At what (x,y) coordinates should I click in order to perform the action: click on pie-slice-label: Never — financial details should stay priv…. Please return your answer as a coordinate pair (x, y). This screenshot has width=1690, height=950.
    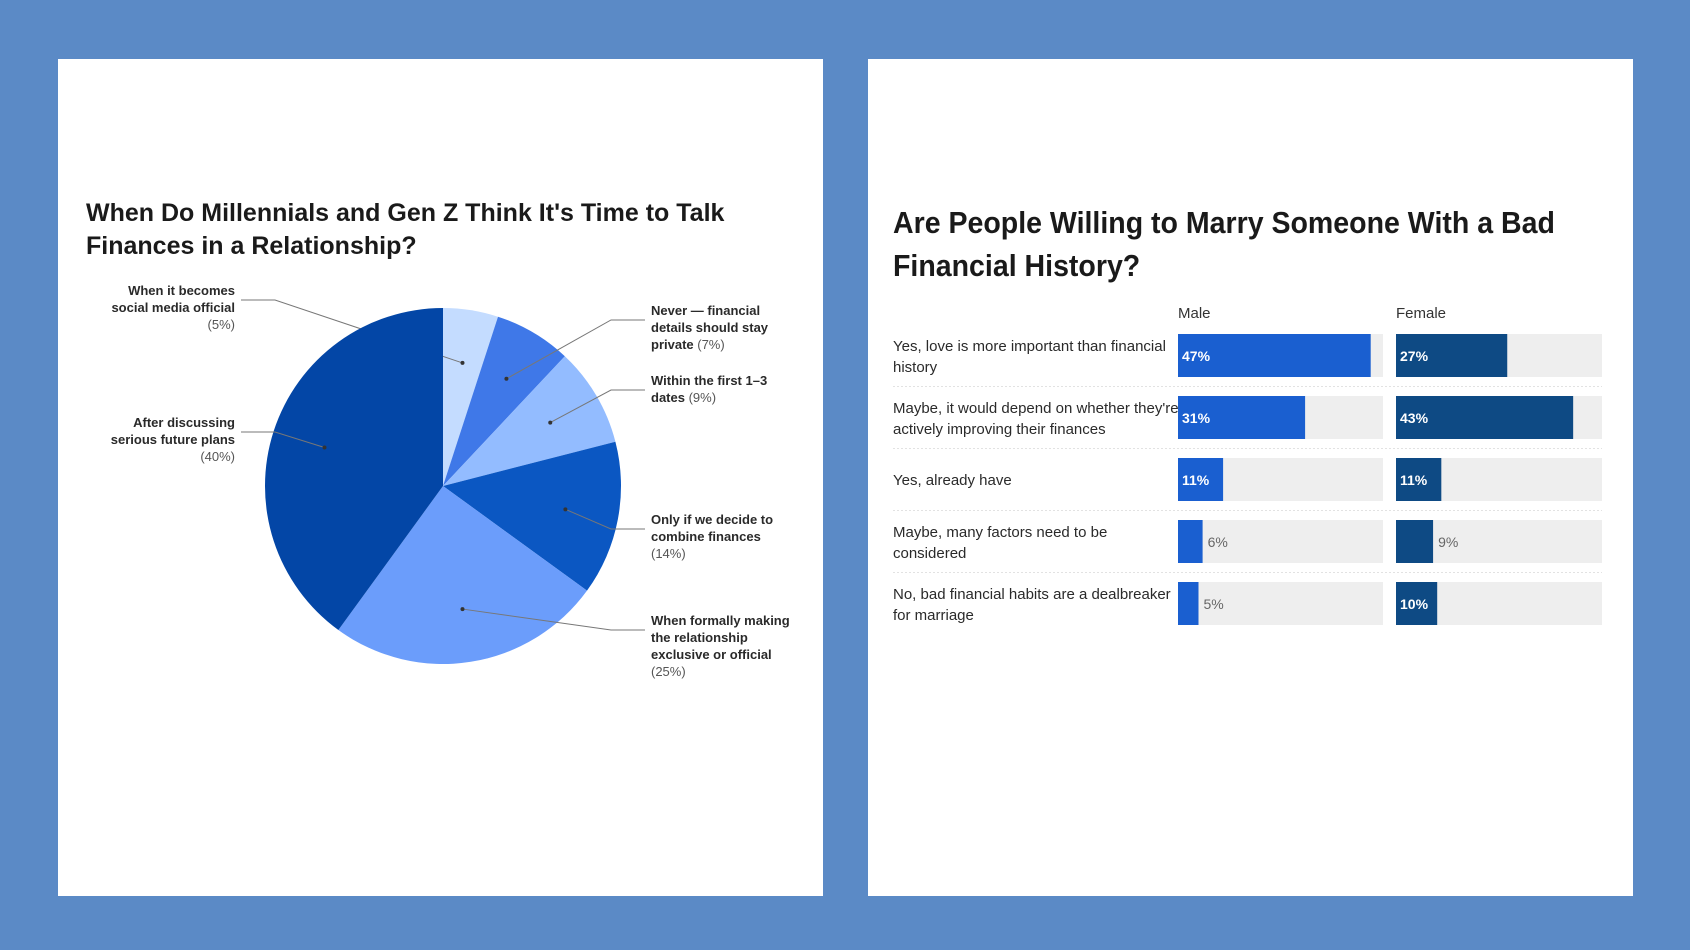
    Looking at the image, I should click on (710, 327).